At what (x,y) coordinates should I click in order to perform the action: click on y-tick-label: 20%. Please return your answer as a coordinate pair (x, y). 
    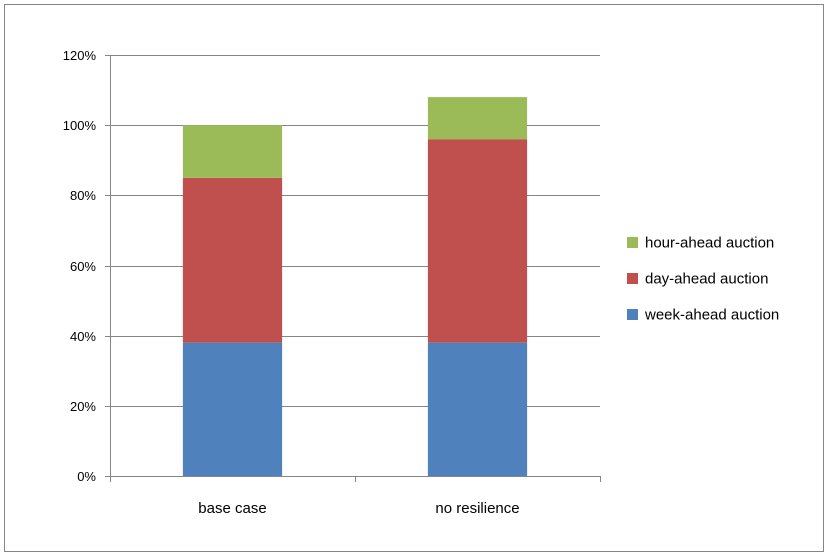
    Looking at the image, I should click on (83, 406).